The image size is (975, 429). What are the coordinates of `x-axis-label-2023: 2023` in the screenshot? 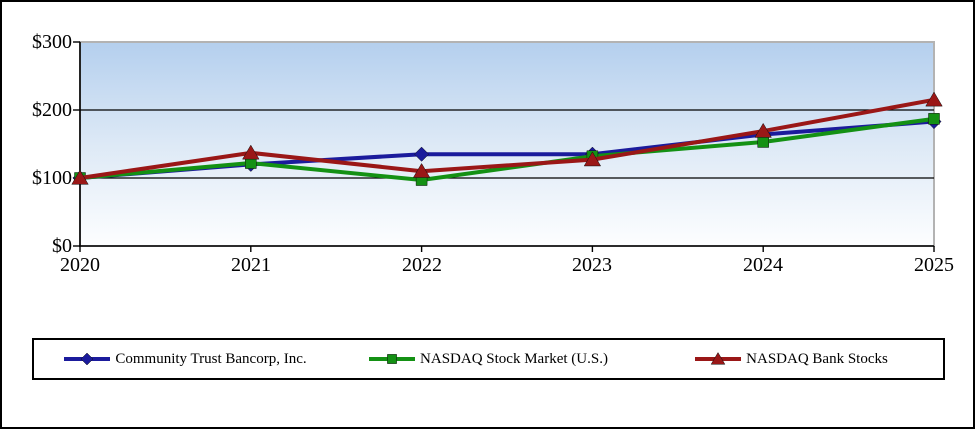 It's located at (592, 265).